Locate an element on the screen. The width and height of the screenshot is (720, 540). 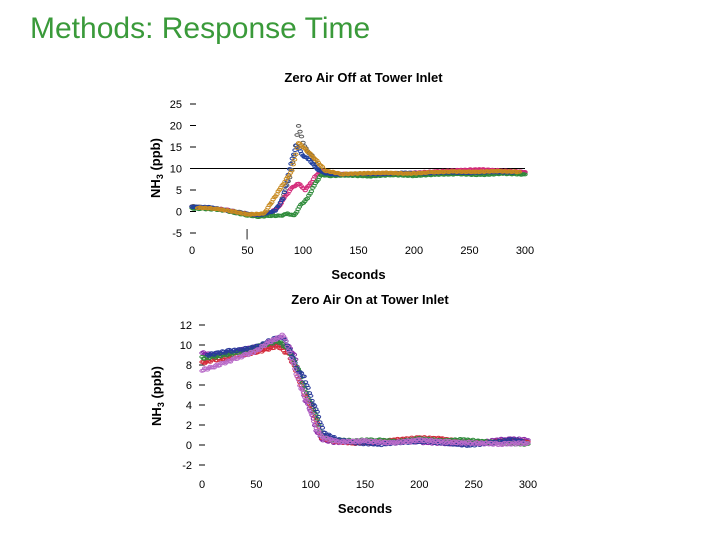
y-tick-label: -5 is located at coordinates (177, 234).